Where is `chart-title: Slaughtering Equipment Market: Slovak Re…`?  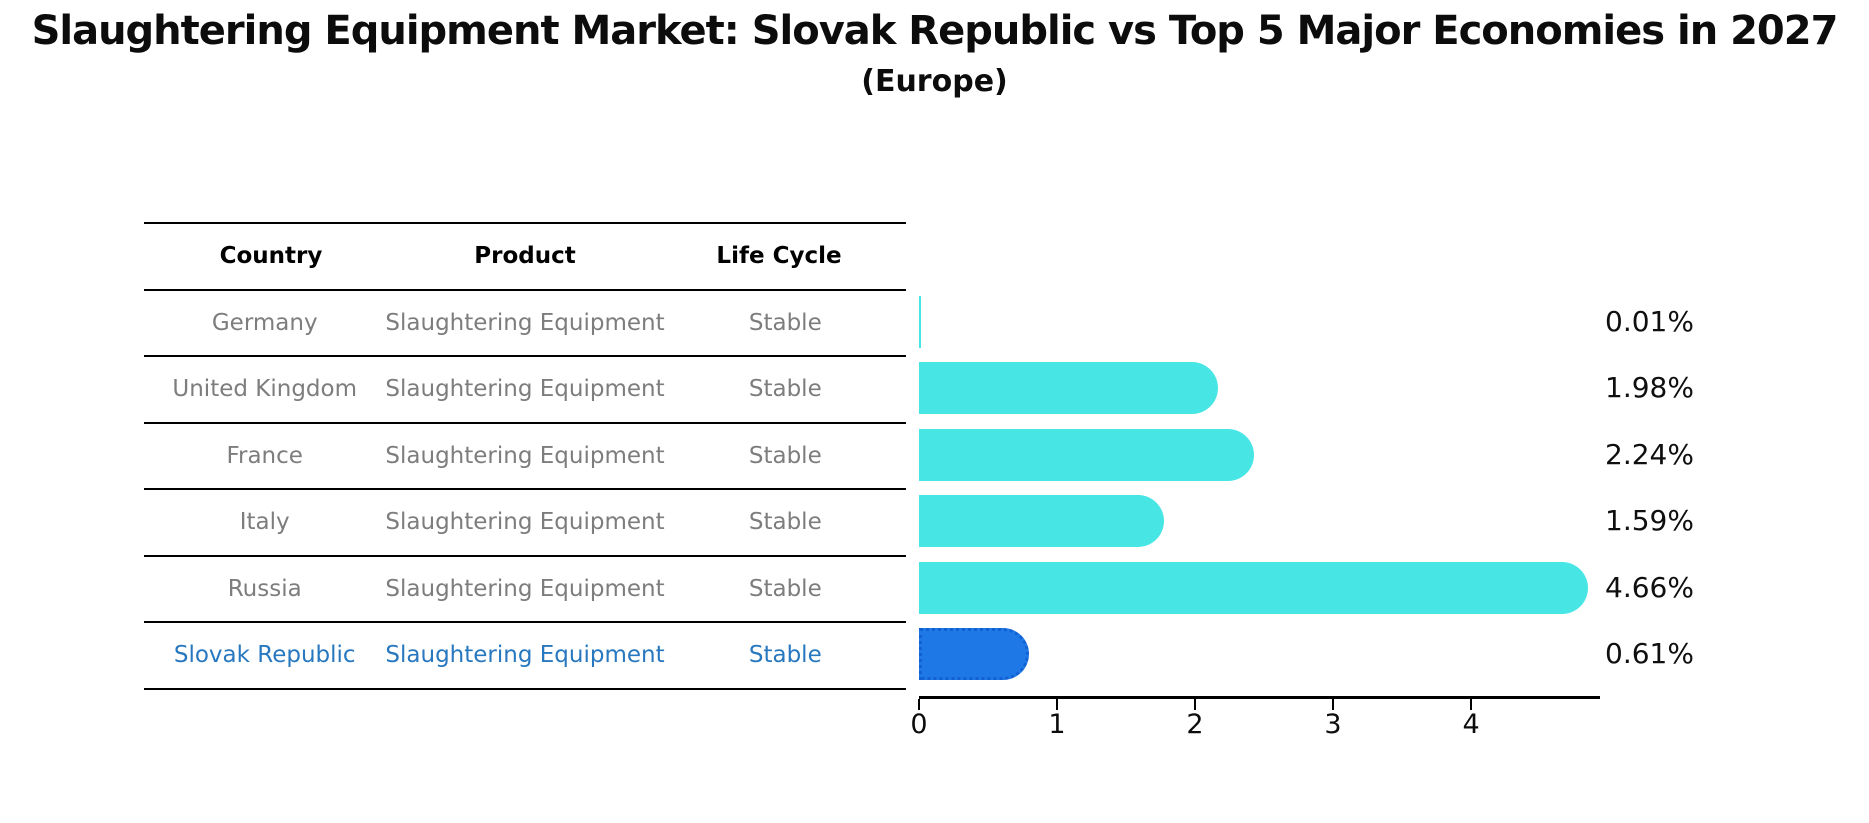
chart-title: Slaughtering Equipment Market: Slovak Re… is located at coordinates (935, 31).